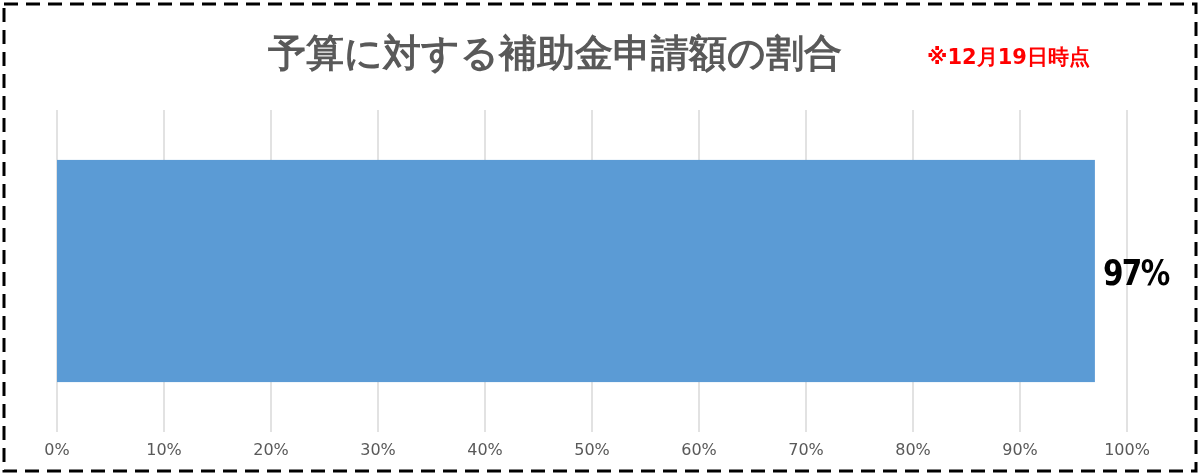  What do you see at coordinates (485, 449) in the screenshot?
I see `x-tick-label: 40%` at bounding box center [485, 449].